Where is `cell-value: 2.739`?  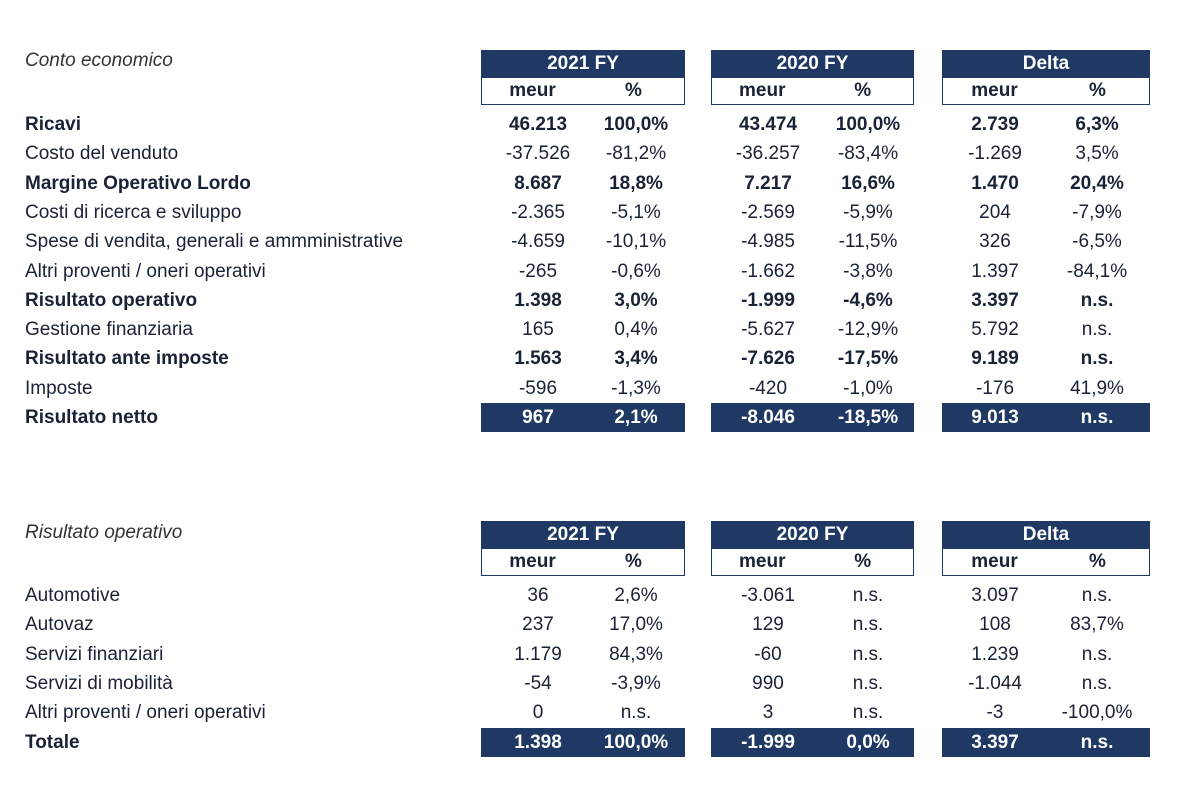
cell-value: 2.739 is located at coordinates (995, 124).